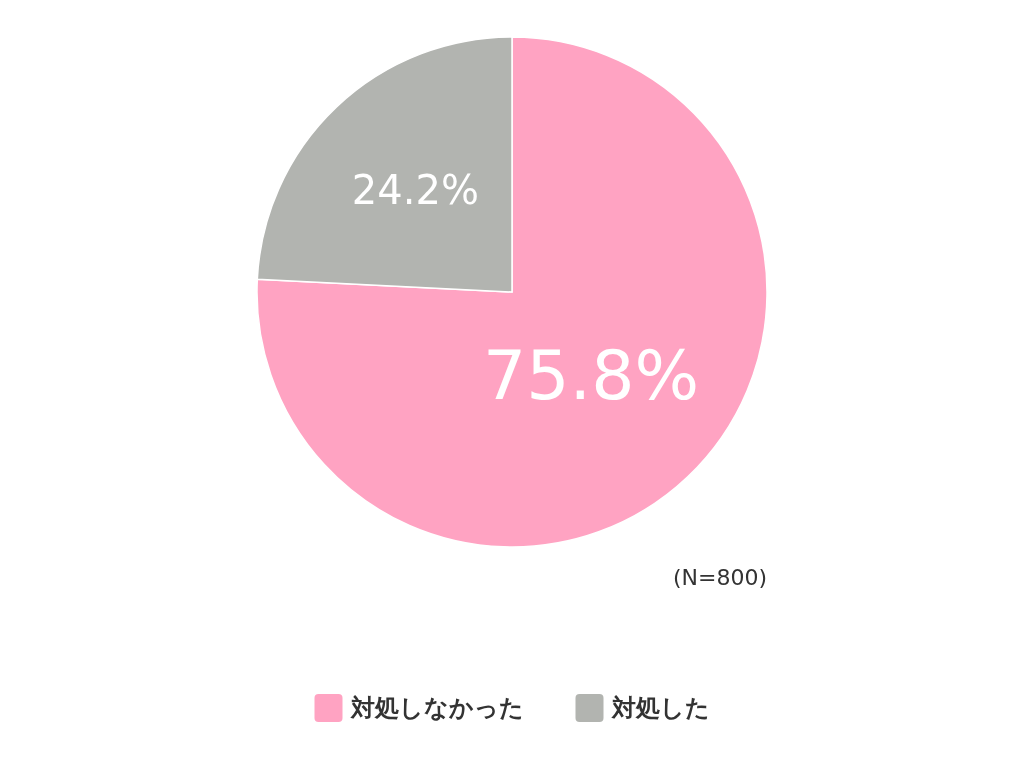  What do you see at coordinates (719, 577) in the screenshot?
I see `text: (N=800)` at bounding box center [719, 577].